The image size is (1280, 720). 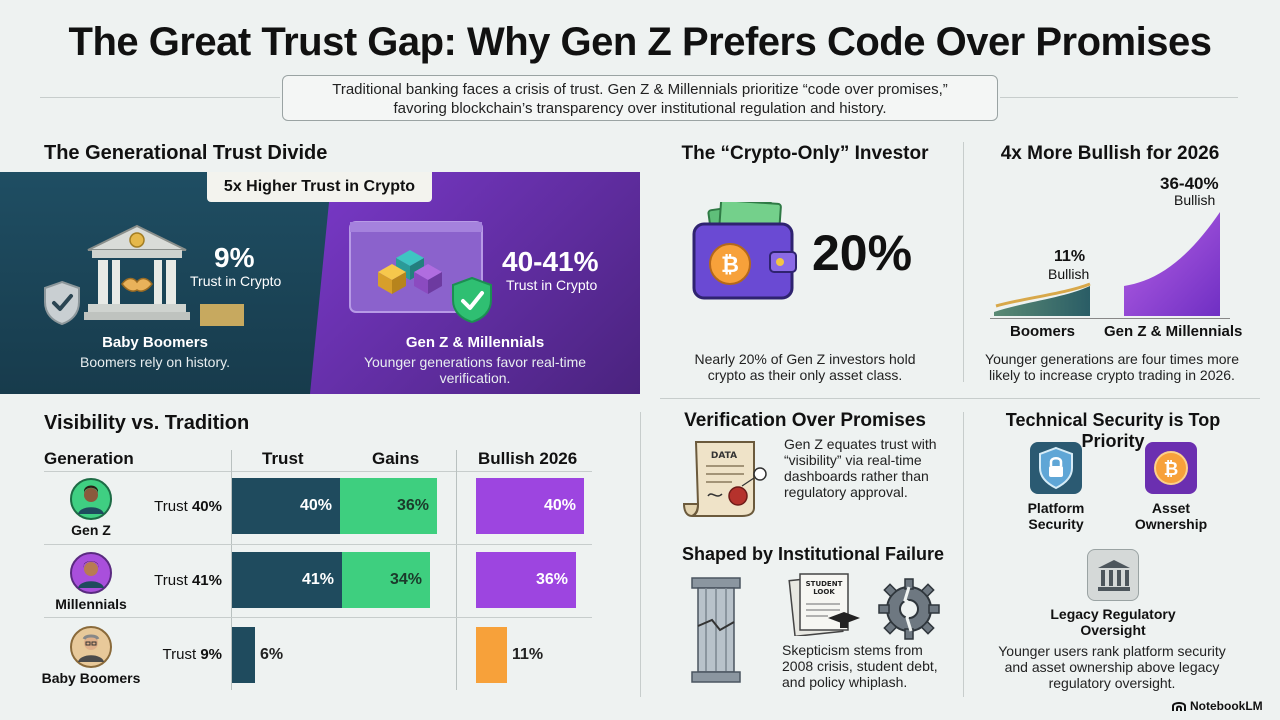 I want to click on boomers-desc: Boomers rely on history., so click(x=155, y=362).